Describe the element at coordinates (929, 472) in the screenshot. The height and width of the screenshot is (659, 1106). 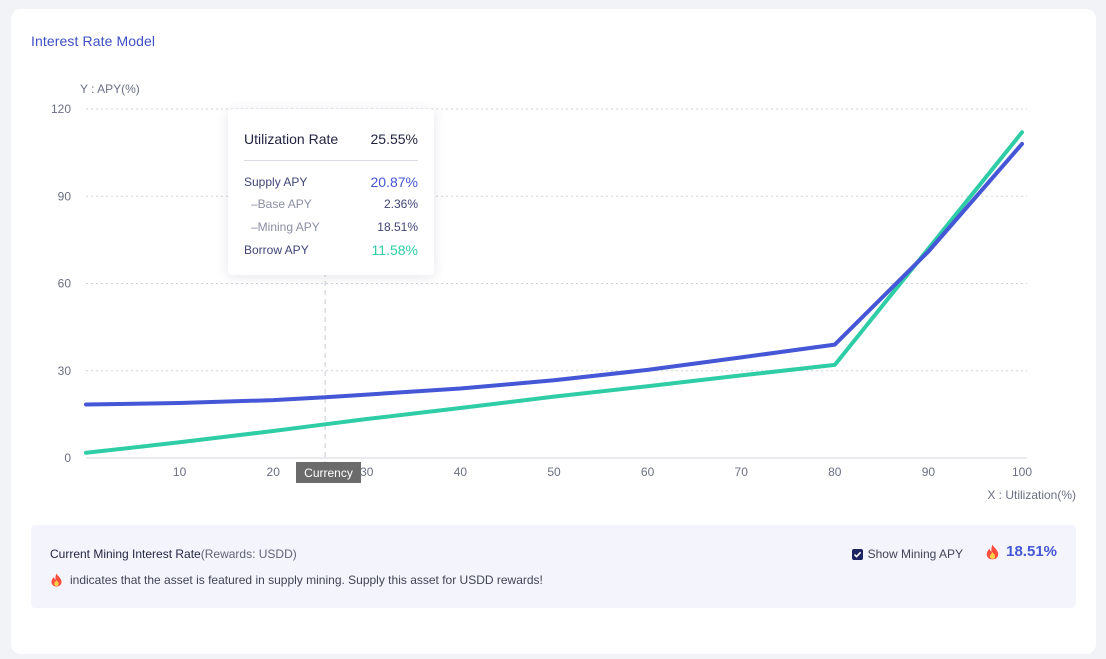
I see `x-tick-label: 90` at that location.